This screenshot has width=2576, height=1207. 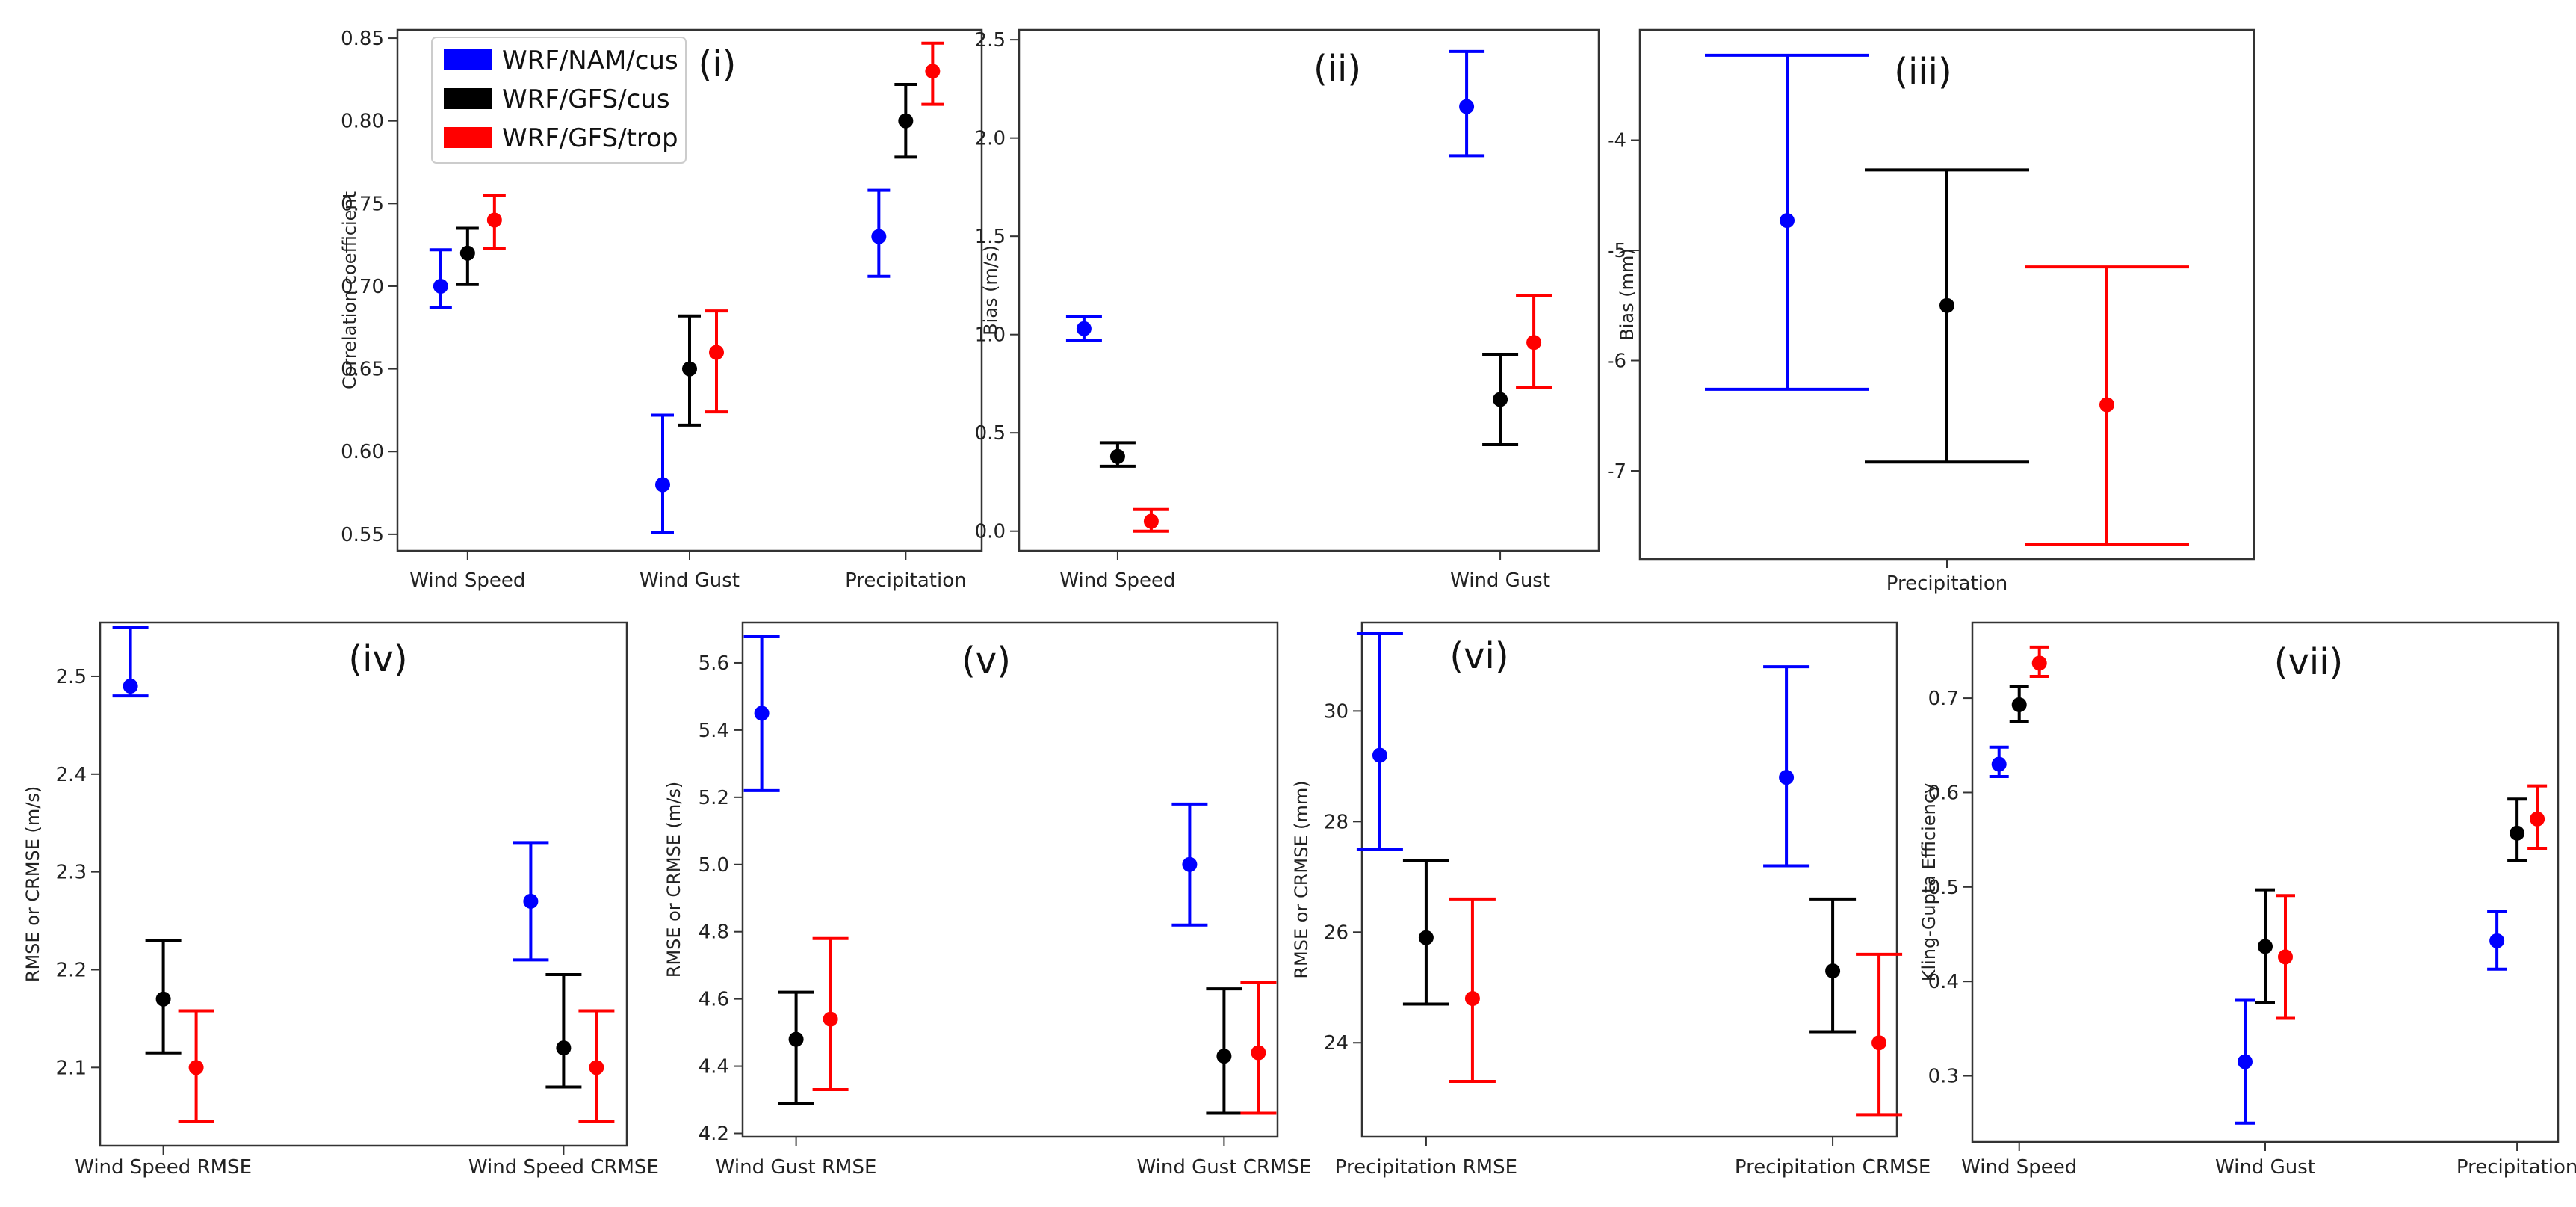 What do you see at coordinates (1943, 699) in the screenshot?
I see `y-tick-label: 0.7` at bounding box center [1943, 699].